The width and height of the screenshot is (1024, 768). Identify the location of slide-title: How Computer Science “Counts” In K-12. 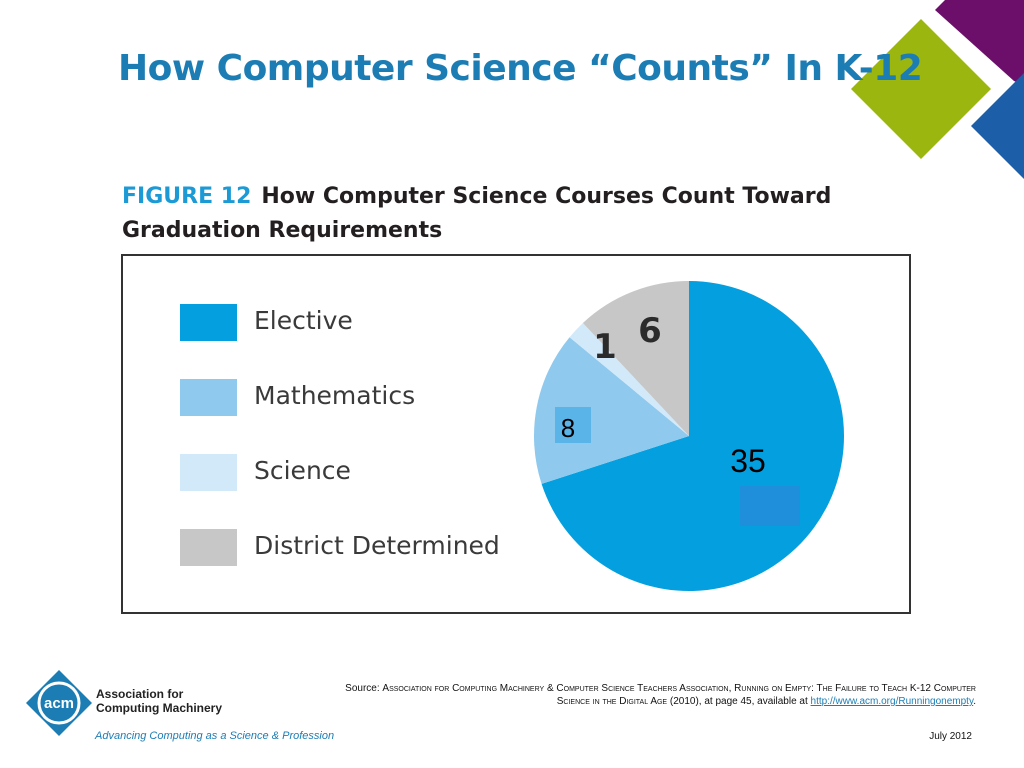
(520, 68).